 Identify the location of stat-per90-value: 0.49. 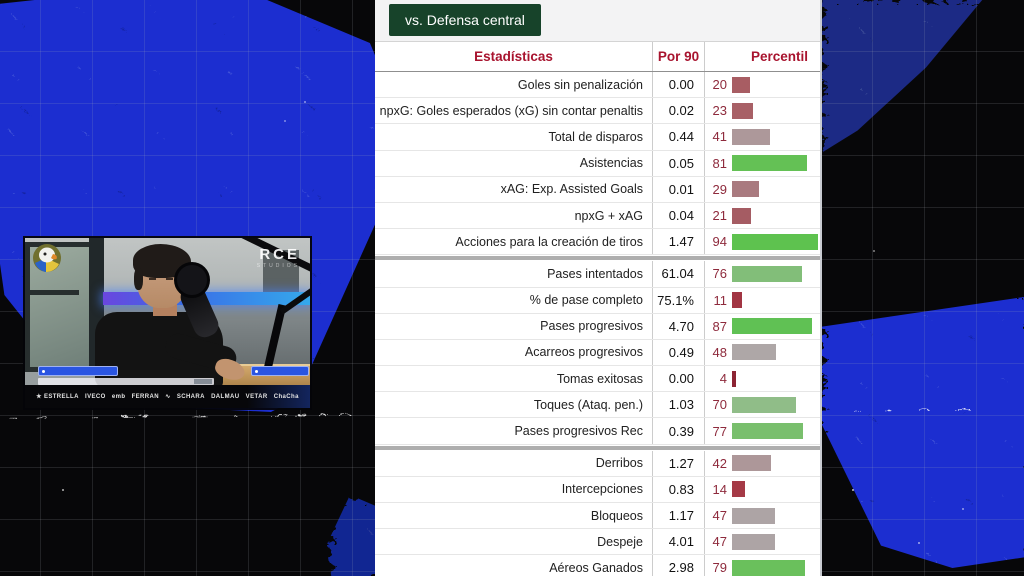
(678, 352).